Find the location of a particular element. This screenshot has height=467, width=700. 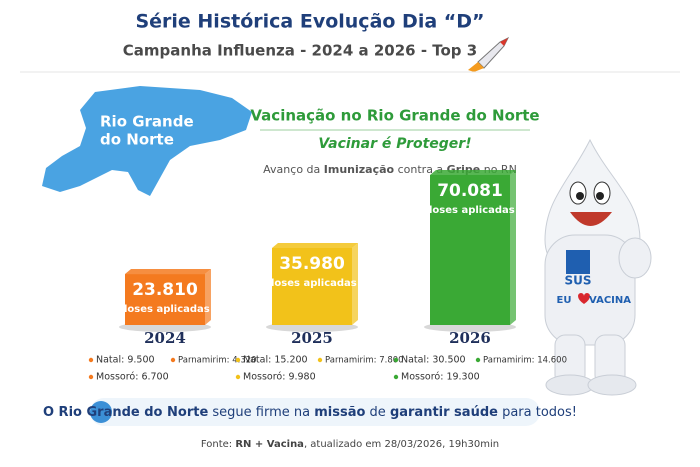

value-label: 23.810 is located at coordinates (165, 290).